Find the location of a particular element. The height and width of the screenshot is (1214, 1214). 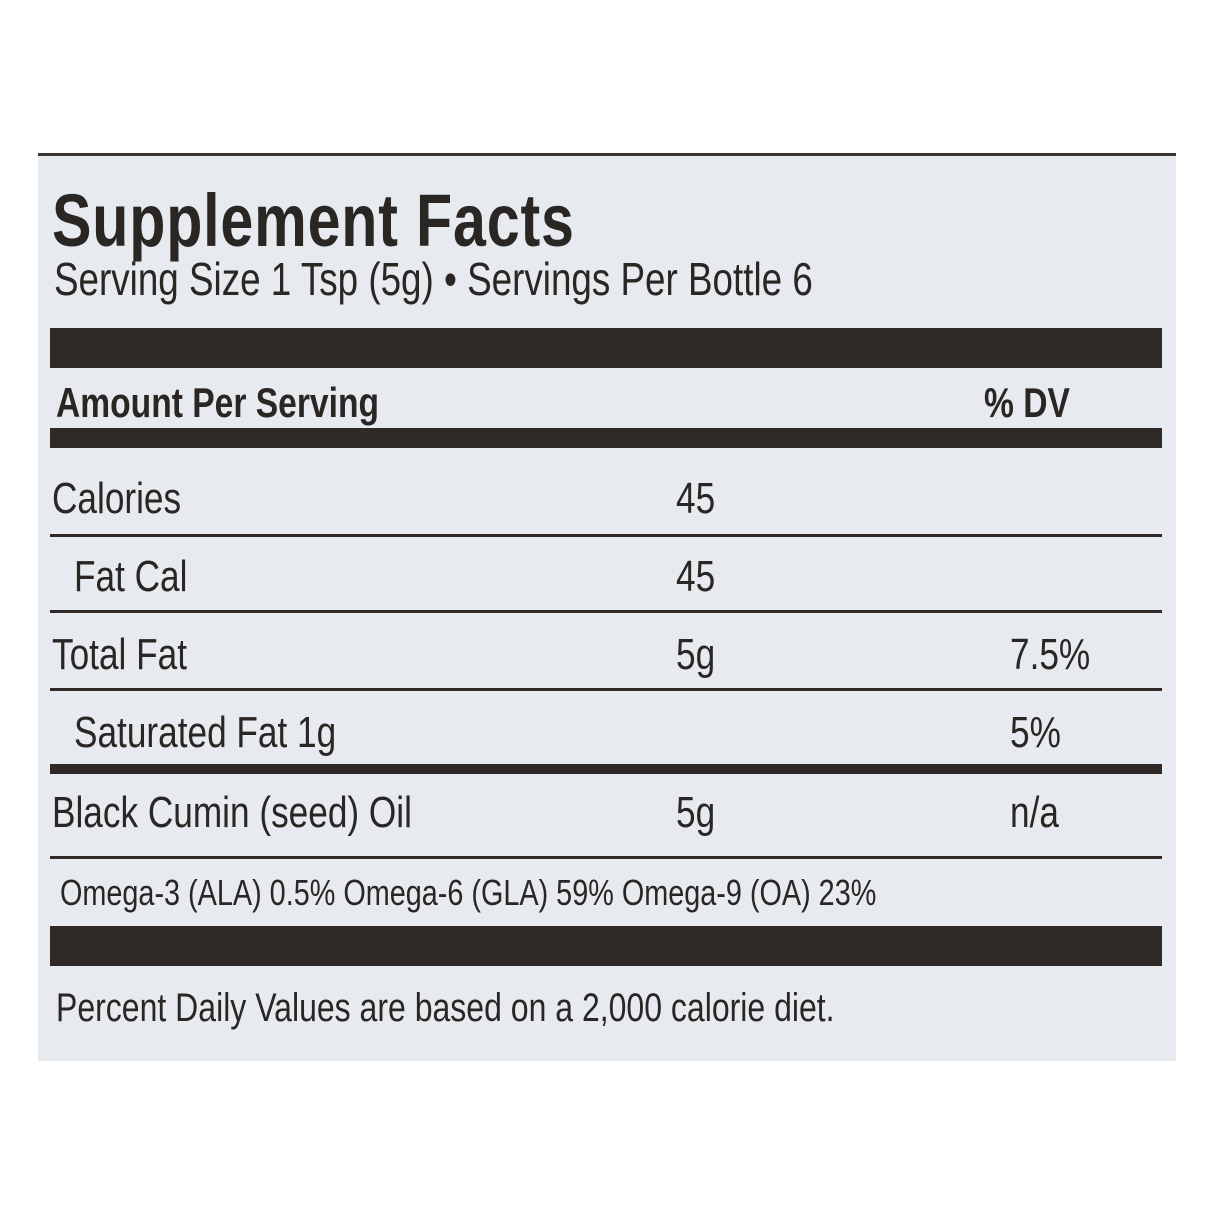

row-name: Saturated Fat 1g is located at coordinates (205, 732).